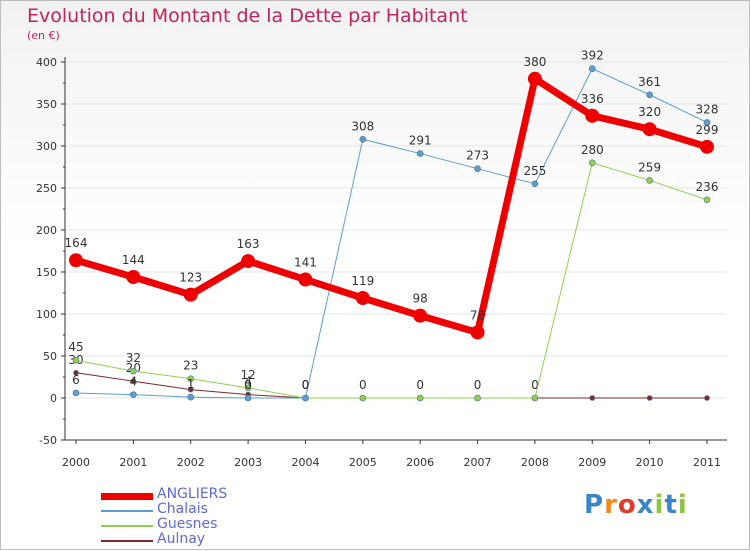 The height and width of the screenshot is (551, 750). Describe the element at coordinates (707, 187) in the screenshot. I see `data-label-guesnes: 236` at that location.